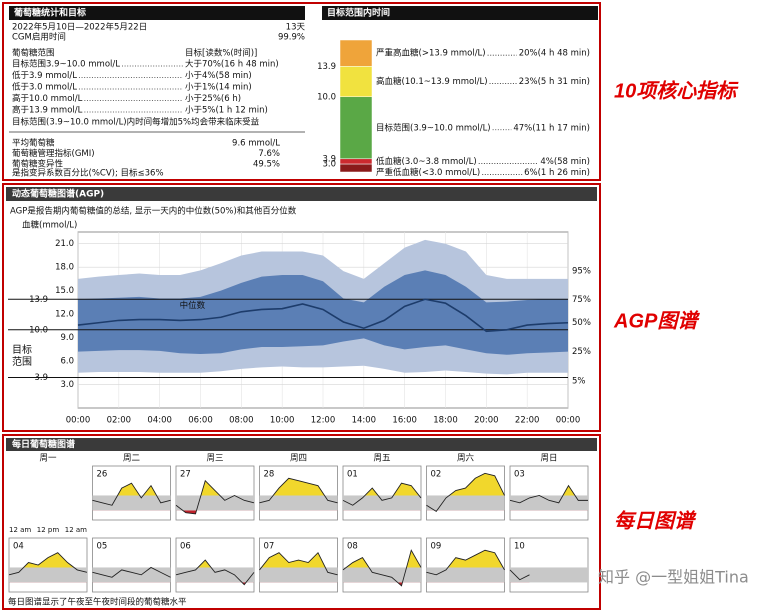 Image resolution: width=782 pixels, height=612 pixels. Describe the element at coordinates (67, 338) in the screenshot. I see `y-tick-label: 9.0` at that location.